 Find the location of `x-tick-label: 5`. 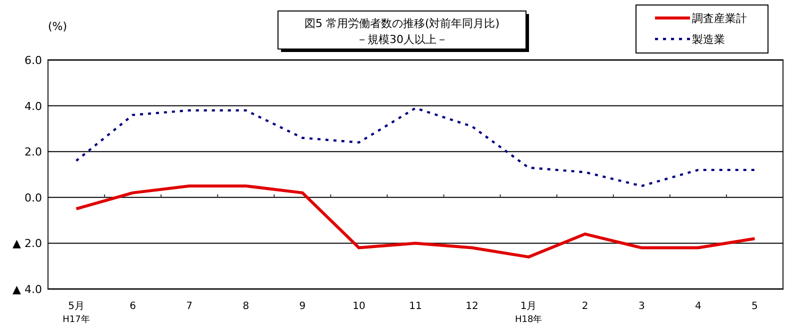

x-tick-label: 5 is located at coordinates (755, 306).